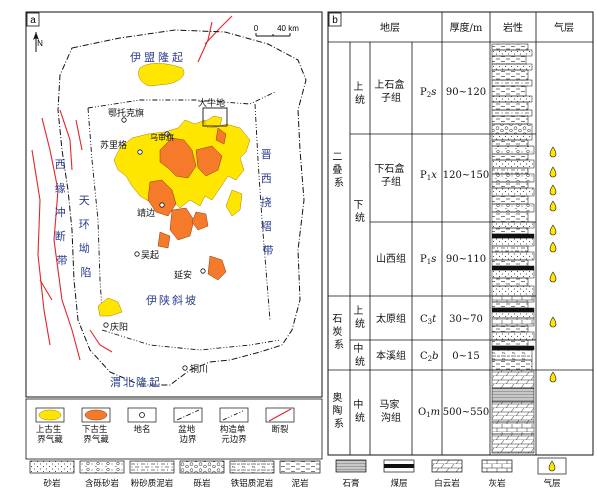  Describe the element at coordinates (466, 412) in the screenshot. I see `thickness-majiagou: 500~550` at that location.